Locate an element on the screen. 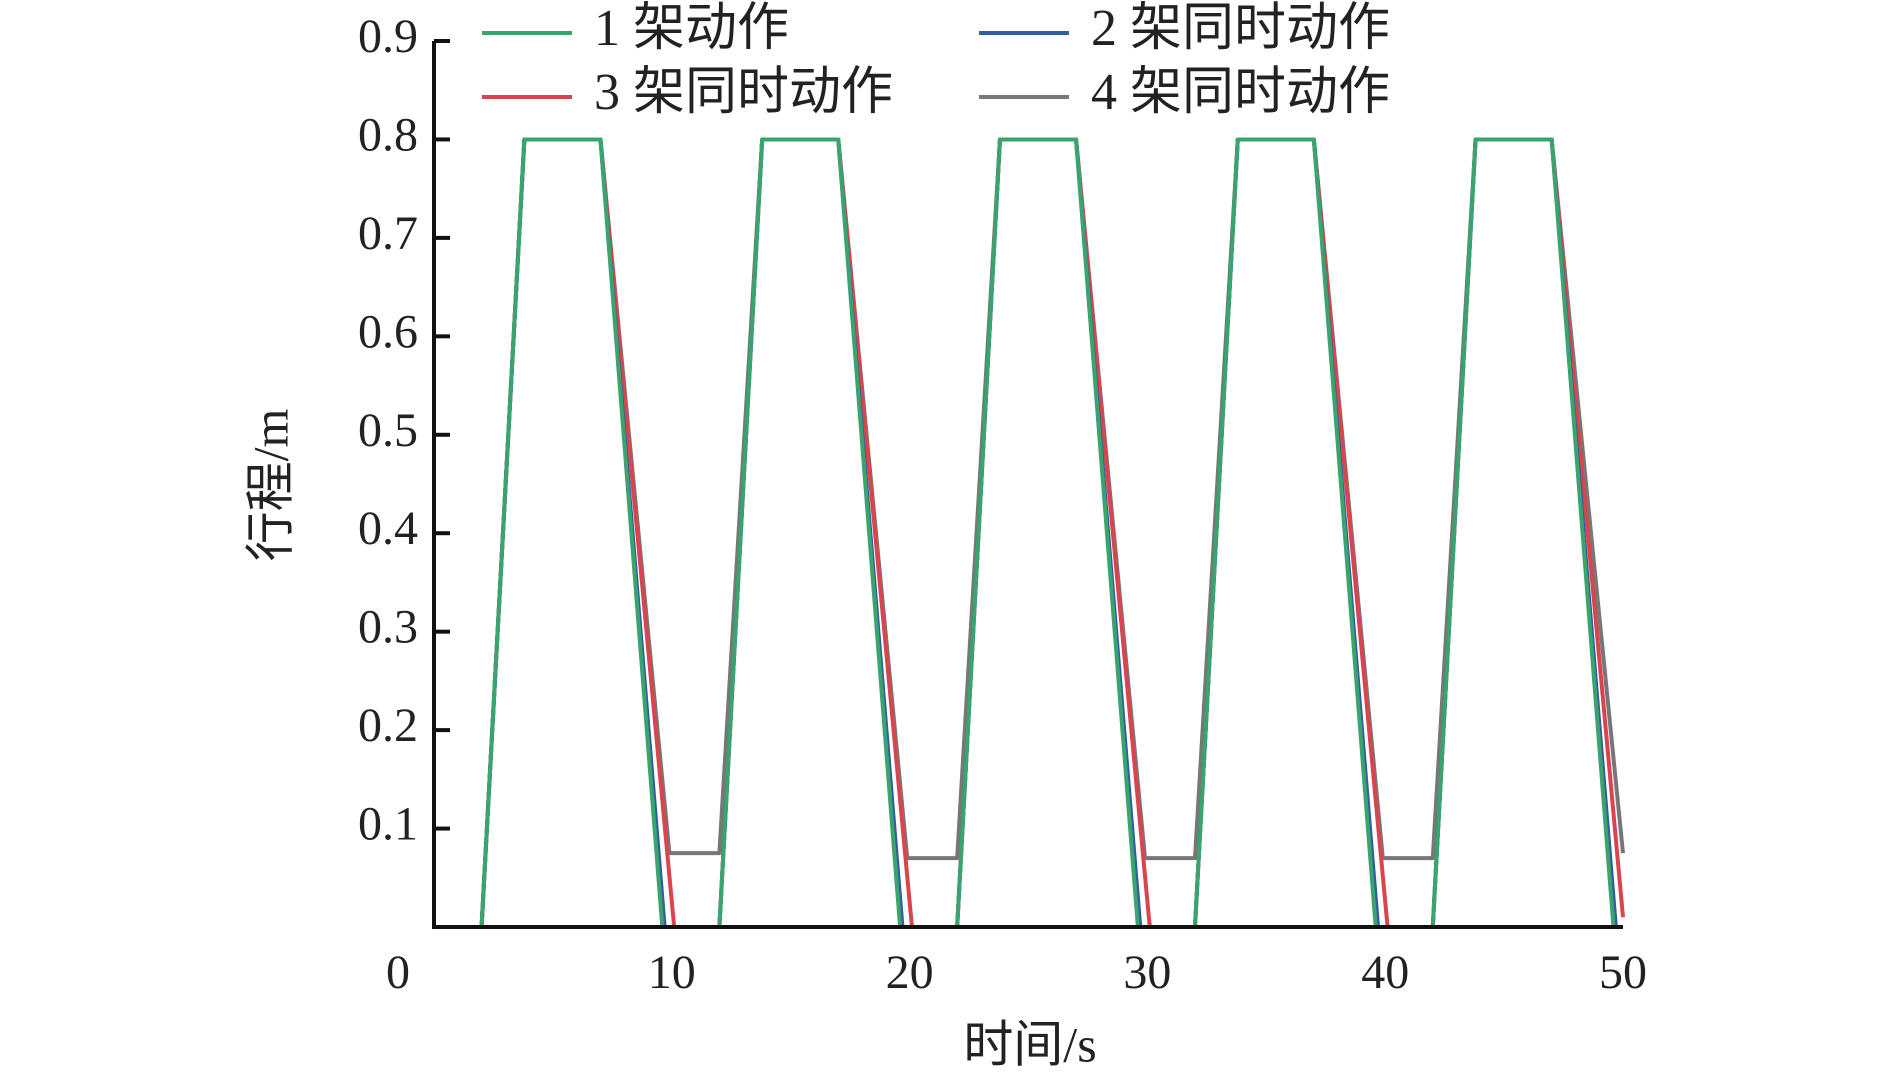 The height and width of the screenshot is (1085, 1890). x-tick-label: 50 is located at coordinates (1623, 972).